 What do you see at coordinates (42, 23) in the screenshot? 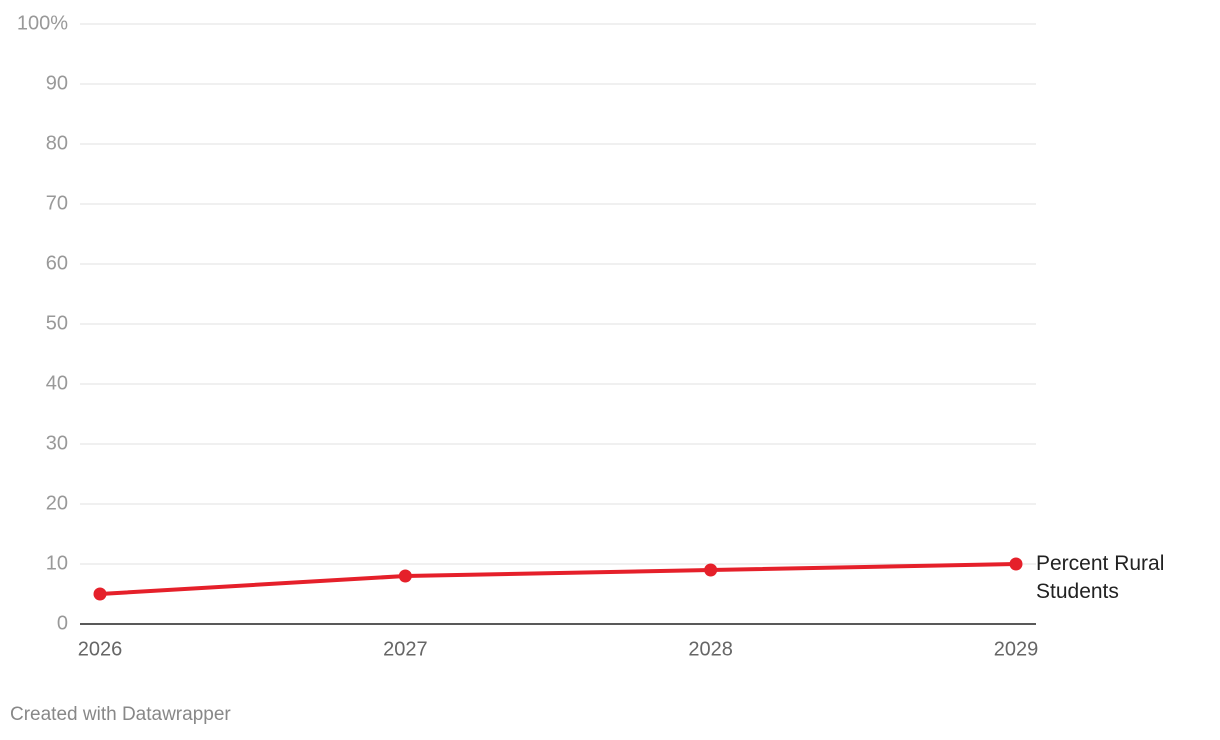
I see `y-tick-label: 100%` at bounding box center [42, 23].